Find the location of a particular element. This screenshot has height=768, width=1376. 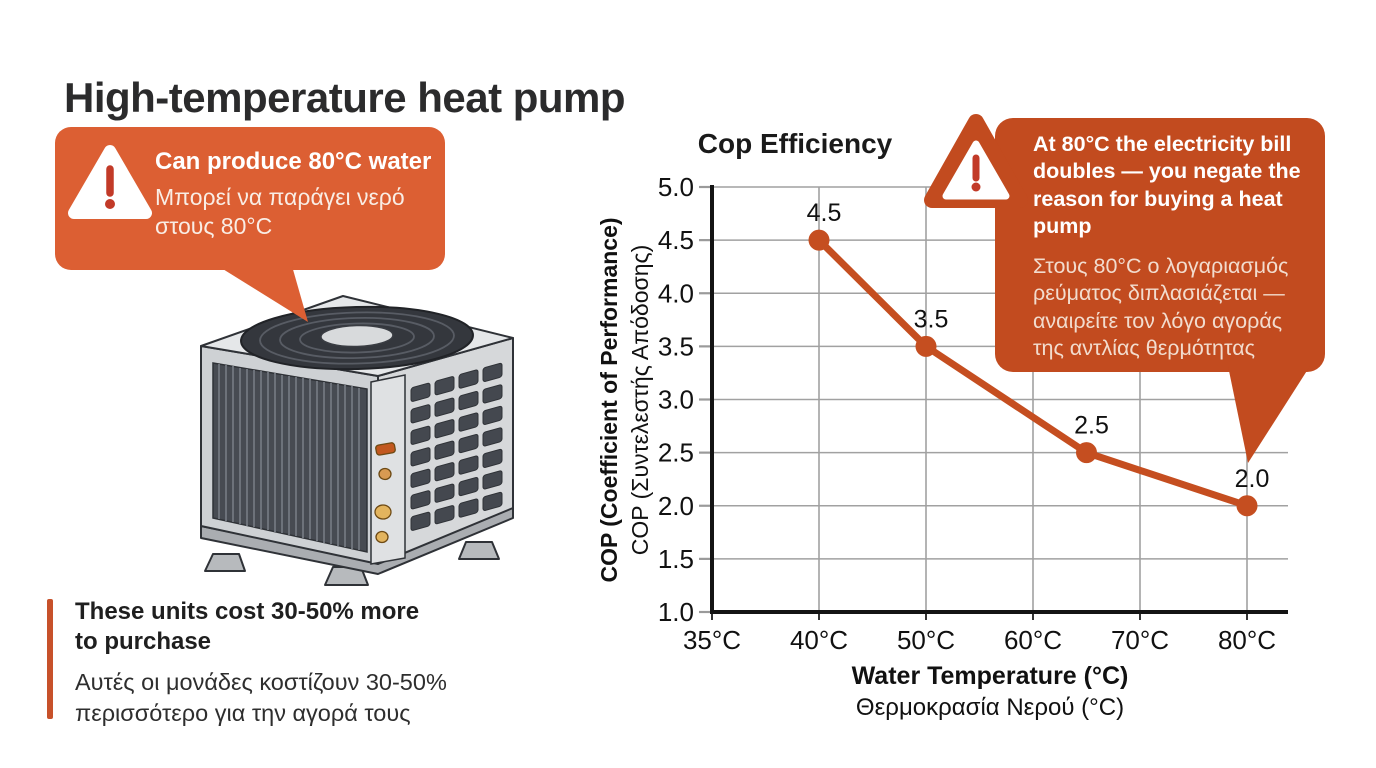

heat-pump-illustration is located at coordinates (357, 440).